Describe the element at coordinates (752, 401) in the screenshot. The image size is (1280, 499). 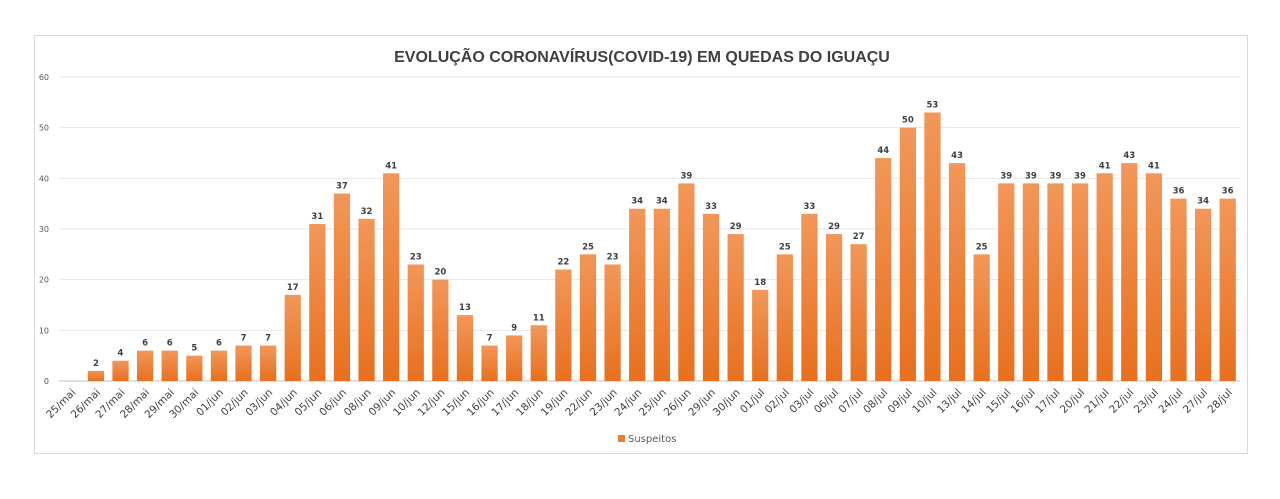
I see `x-tick-label: 01/jul` at that location.